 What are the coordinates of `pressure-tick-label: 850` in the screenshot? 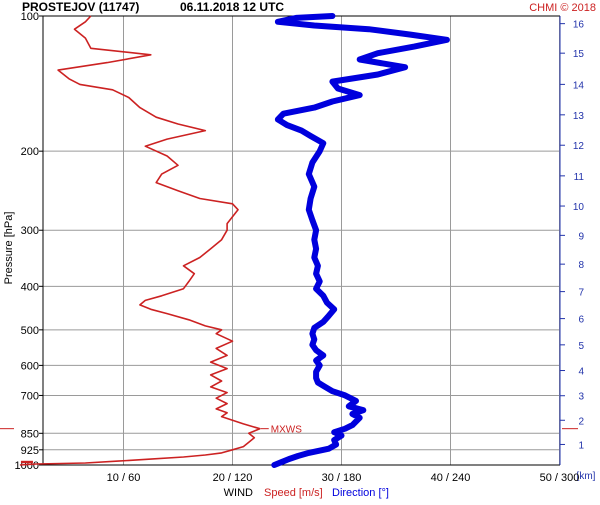 It's located at (30, 434).